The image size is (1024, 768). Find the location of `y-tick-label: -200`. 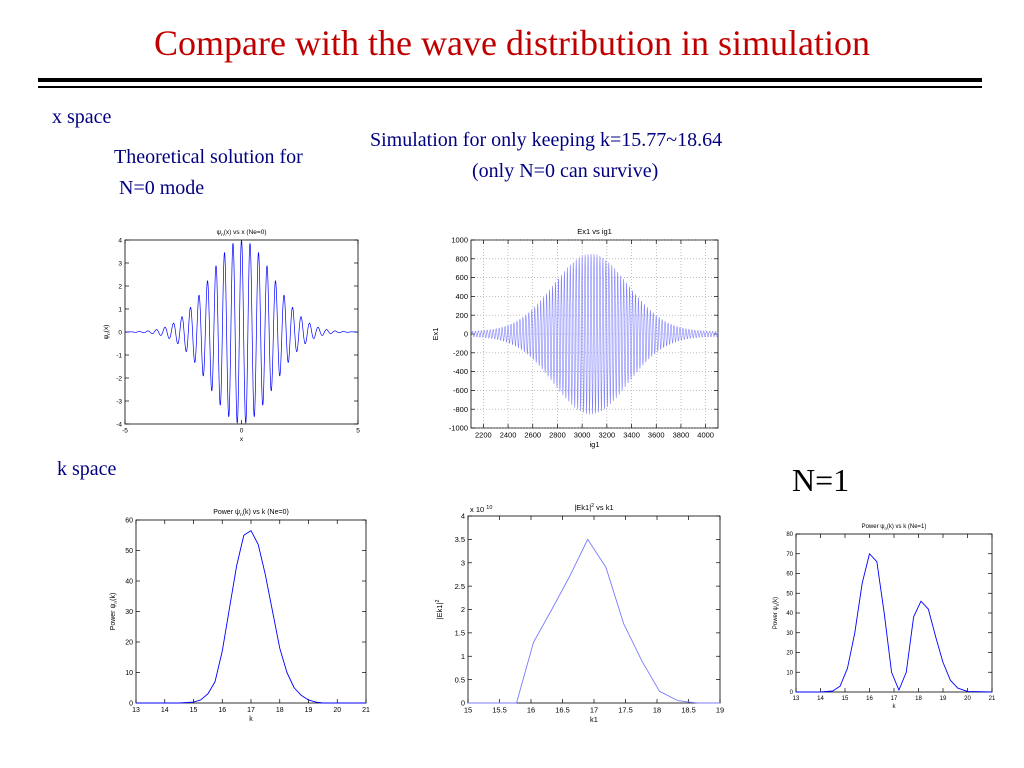

y-tick-label: -200 is located at coordinates (460, 352).